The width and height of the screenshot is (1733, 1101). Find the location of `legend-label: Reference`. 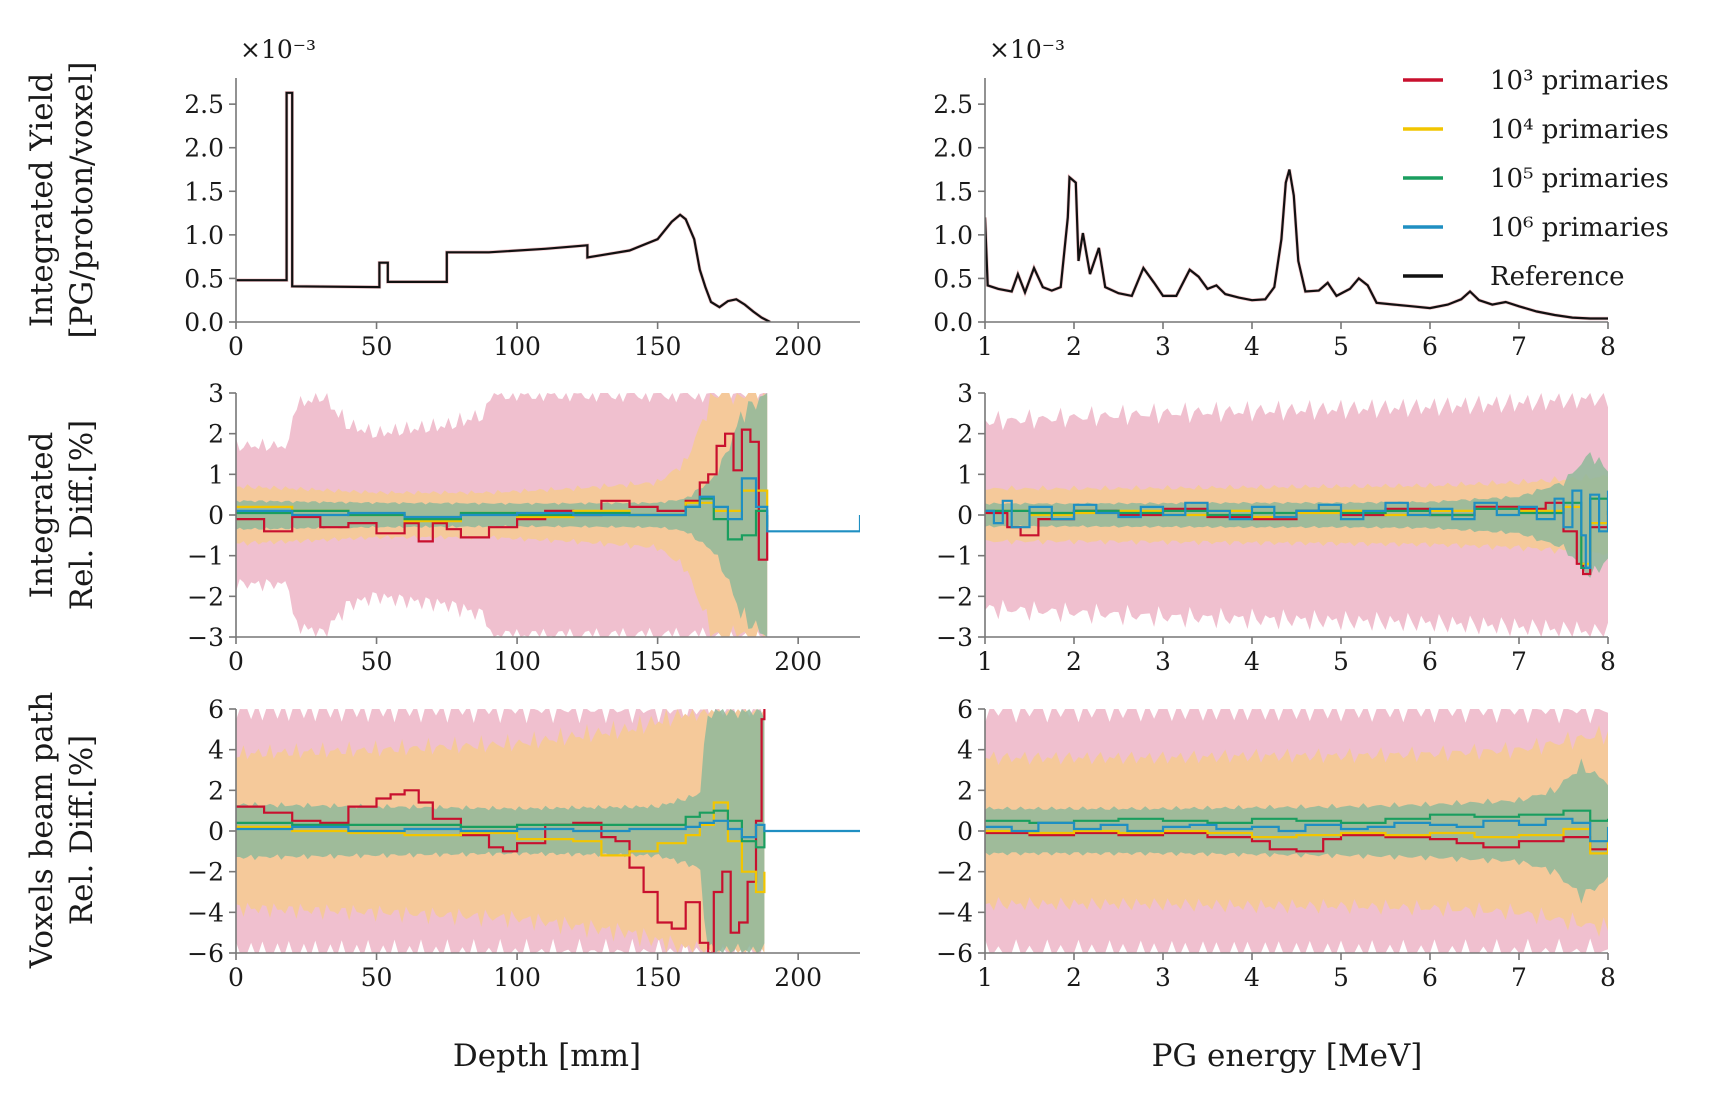

legend-label: Reference is located at coordinates (1557, 277).